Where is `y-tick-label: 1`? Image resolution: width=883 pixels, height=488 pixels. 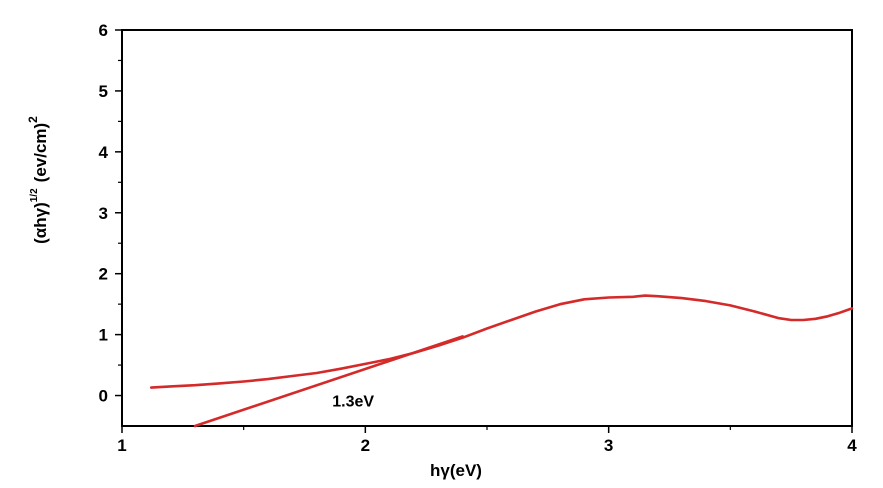 y-tick-label: 1 is located at coordinates (103, 335).